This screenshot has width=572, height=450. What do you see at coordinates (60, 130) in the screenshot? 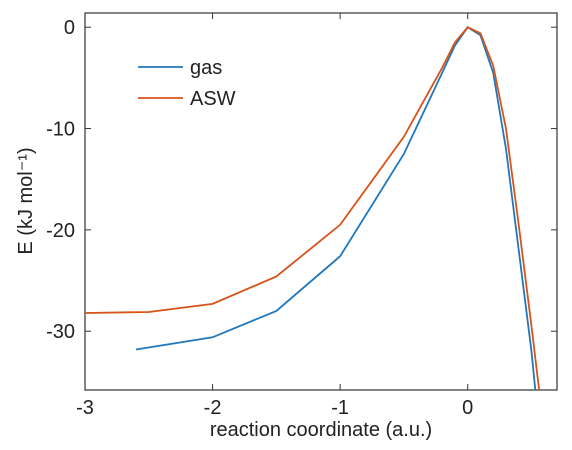
I see `y-tick-label: -10` at bounding box center [60, 130].